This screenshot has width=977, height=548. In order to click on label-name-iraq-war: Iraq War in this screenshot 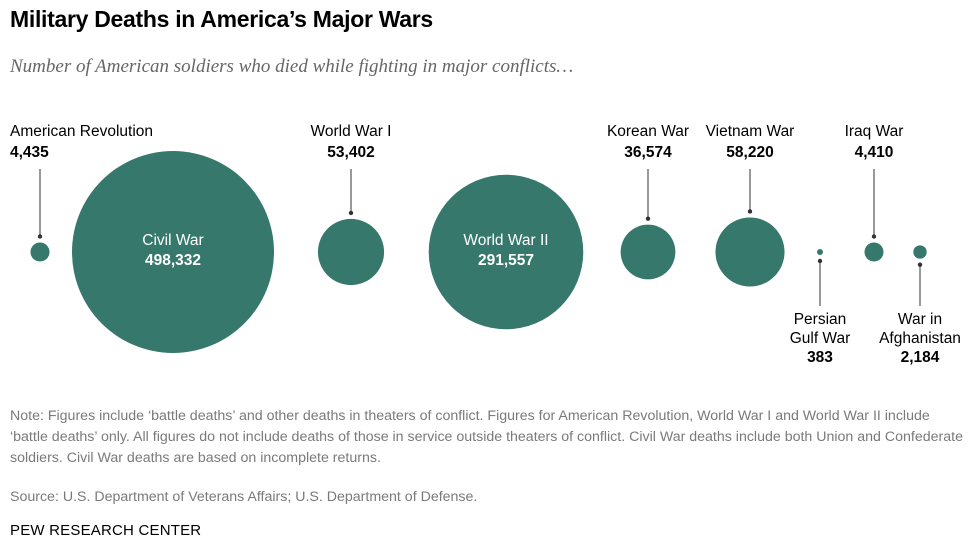, I will do `click(874, 131)`.